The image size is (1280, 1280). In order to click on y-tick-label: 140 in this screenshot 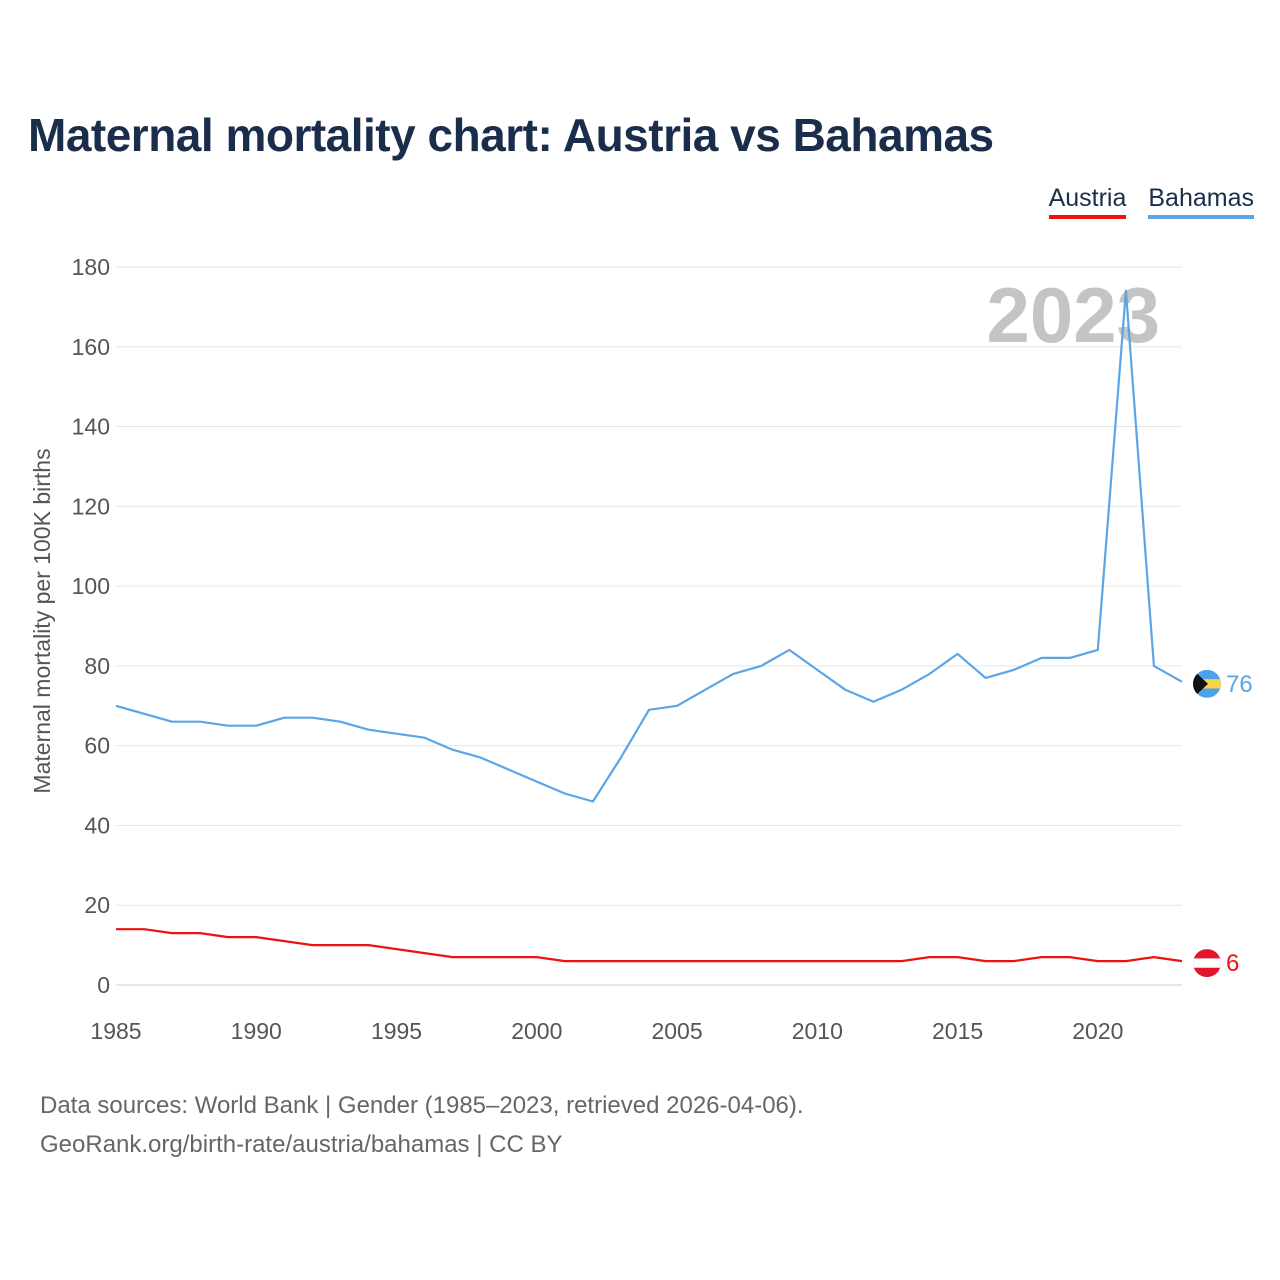, I will do `click(91, 427)`.